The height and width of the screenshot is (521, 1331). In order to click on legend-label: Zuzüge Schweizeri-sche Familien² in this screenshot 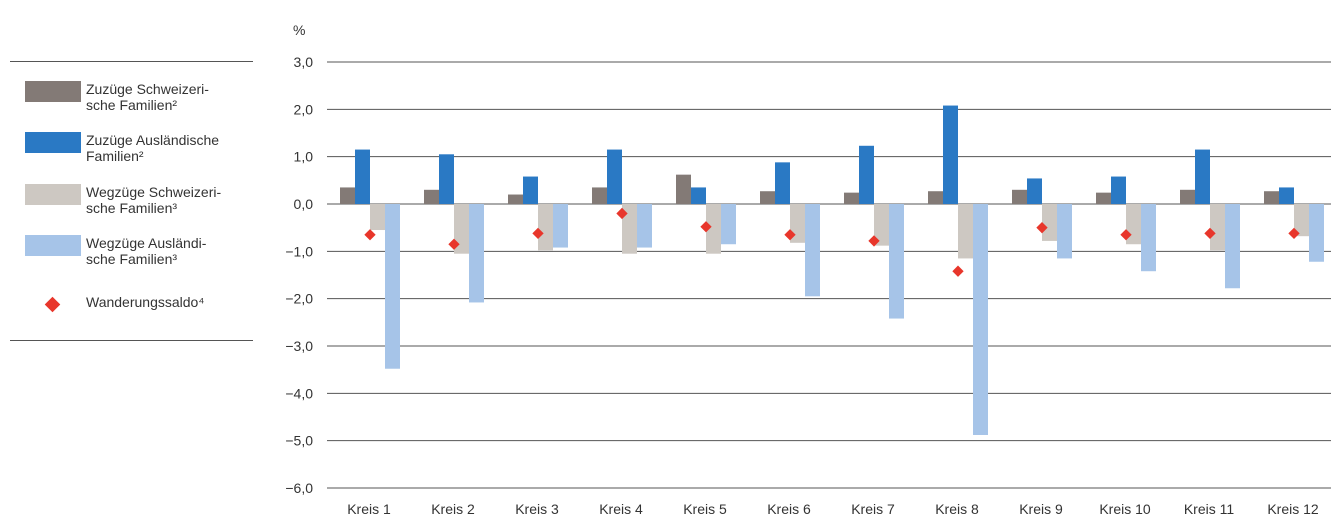, I will do `click(147, 97)`.